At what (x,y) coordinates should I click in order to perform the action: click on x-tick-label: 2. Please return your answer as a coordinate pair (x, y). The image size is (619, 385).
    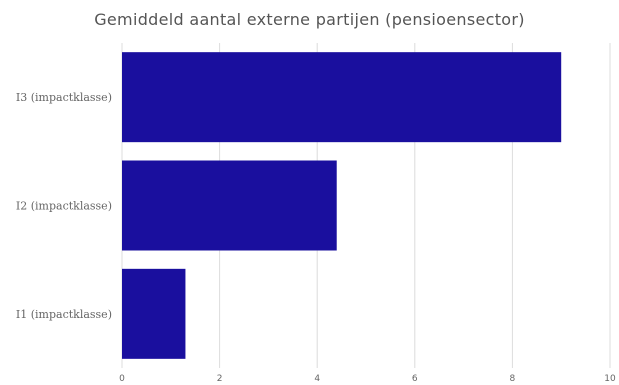
    Looking at the image, I should click on (220, 379).